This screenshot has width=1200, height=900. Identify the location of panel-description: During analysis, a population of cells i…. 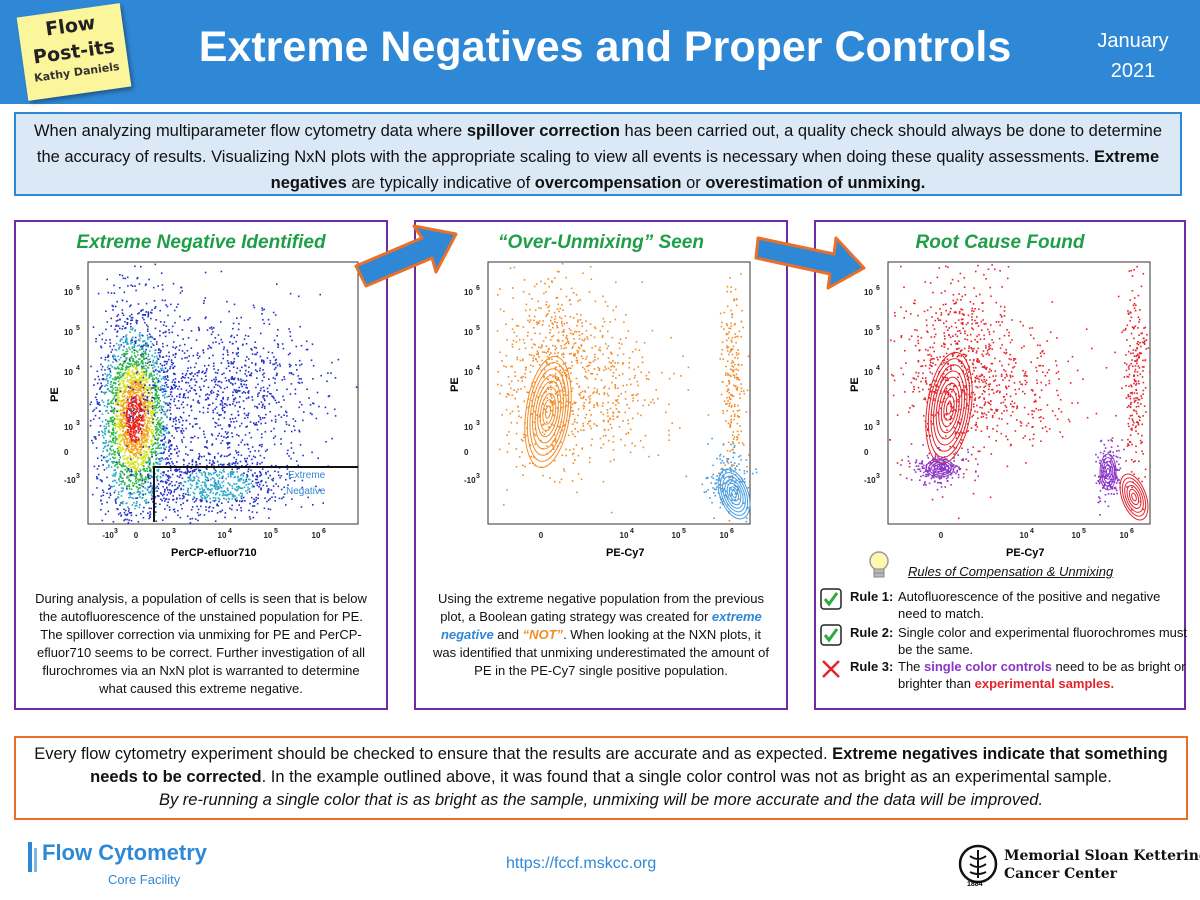
(201, 643).